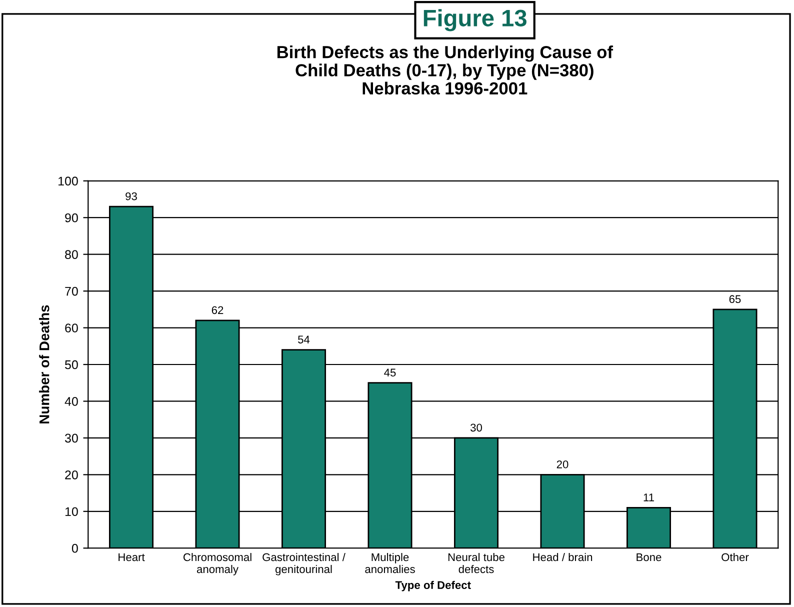 Image resolution: width=794 pixels, height=607 pixels. Describe the element at coordinates (390, 563) in the screenshot. I see `x-tick-label: Multiple anomalies` at that location.